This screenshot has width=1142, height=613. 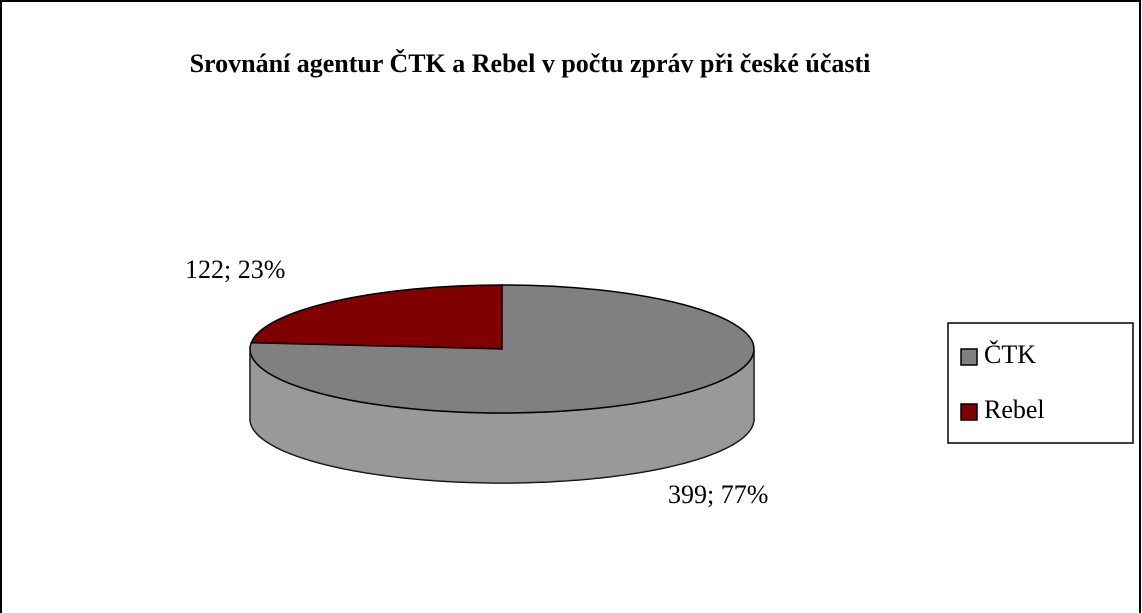 What do you see at coordinates (235, 269) in the screenshot?
I see `data-label: 122; 23%` at bounding box center [235, 269].